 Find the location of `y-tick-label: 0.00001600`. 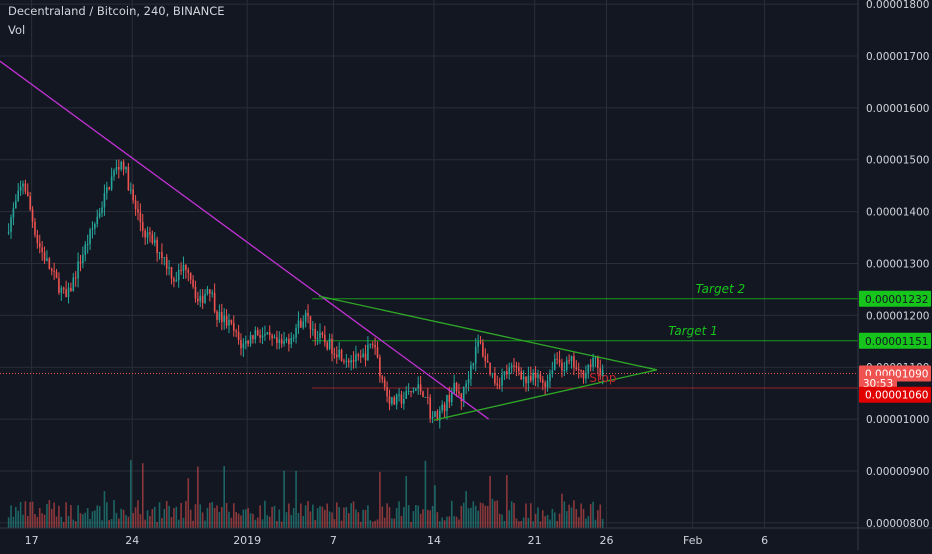

y-tick-label: 0.00001600 is located at coordinates (897, 109).